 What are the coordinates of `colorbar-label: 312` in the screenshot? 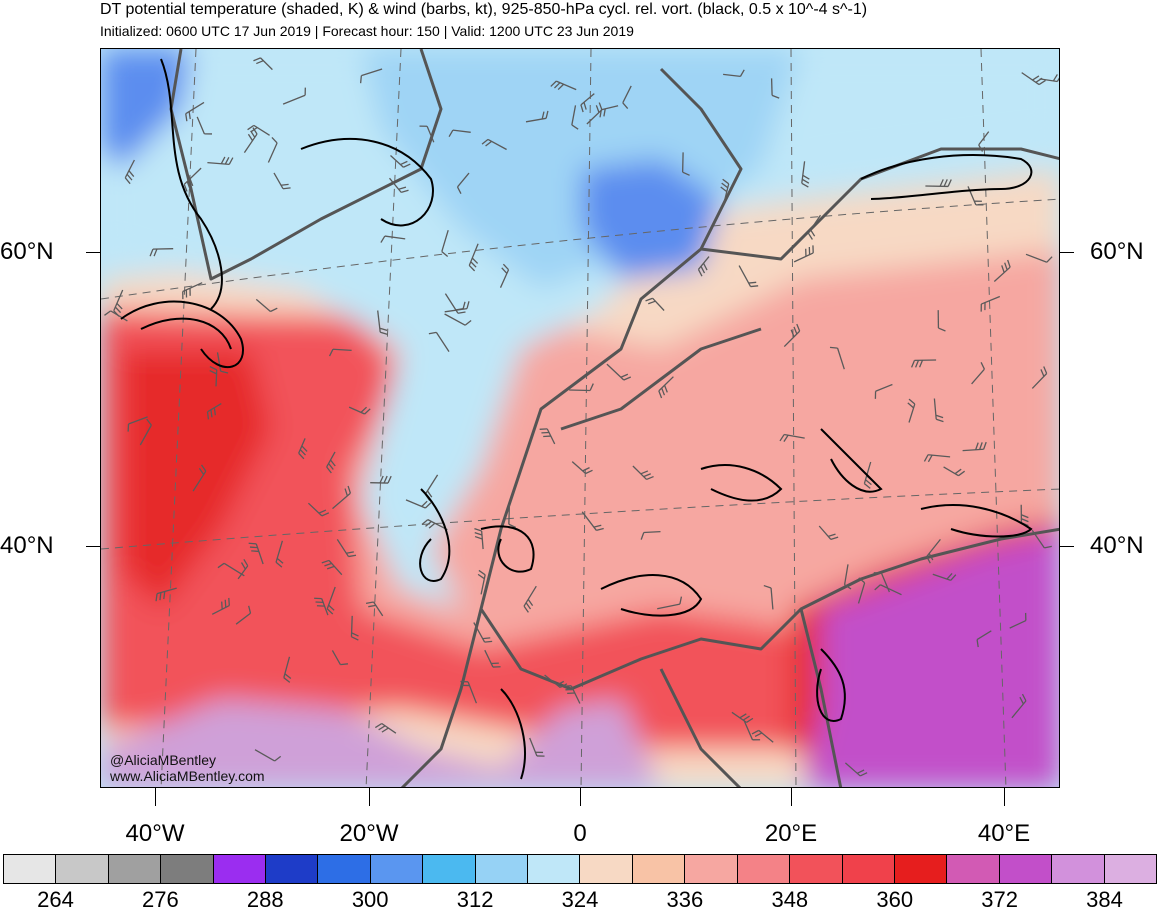 It's located at (475, 899).